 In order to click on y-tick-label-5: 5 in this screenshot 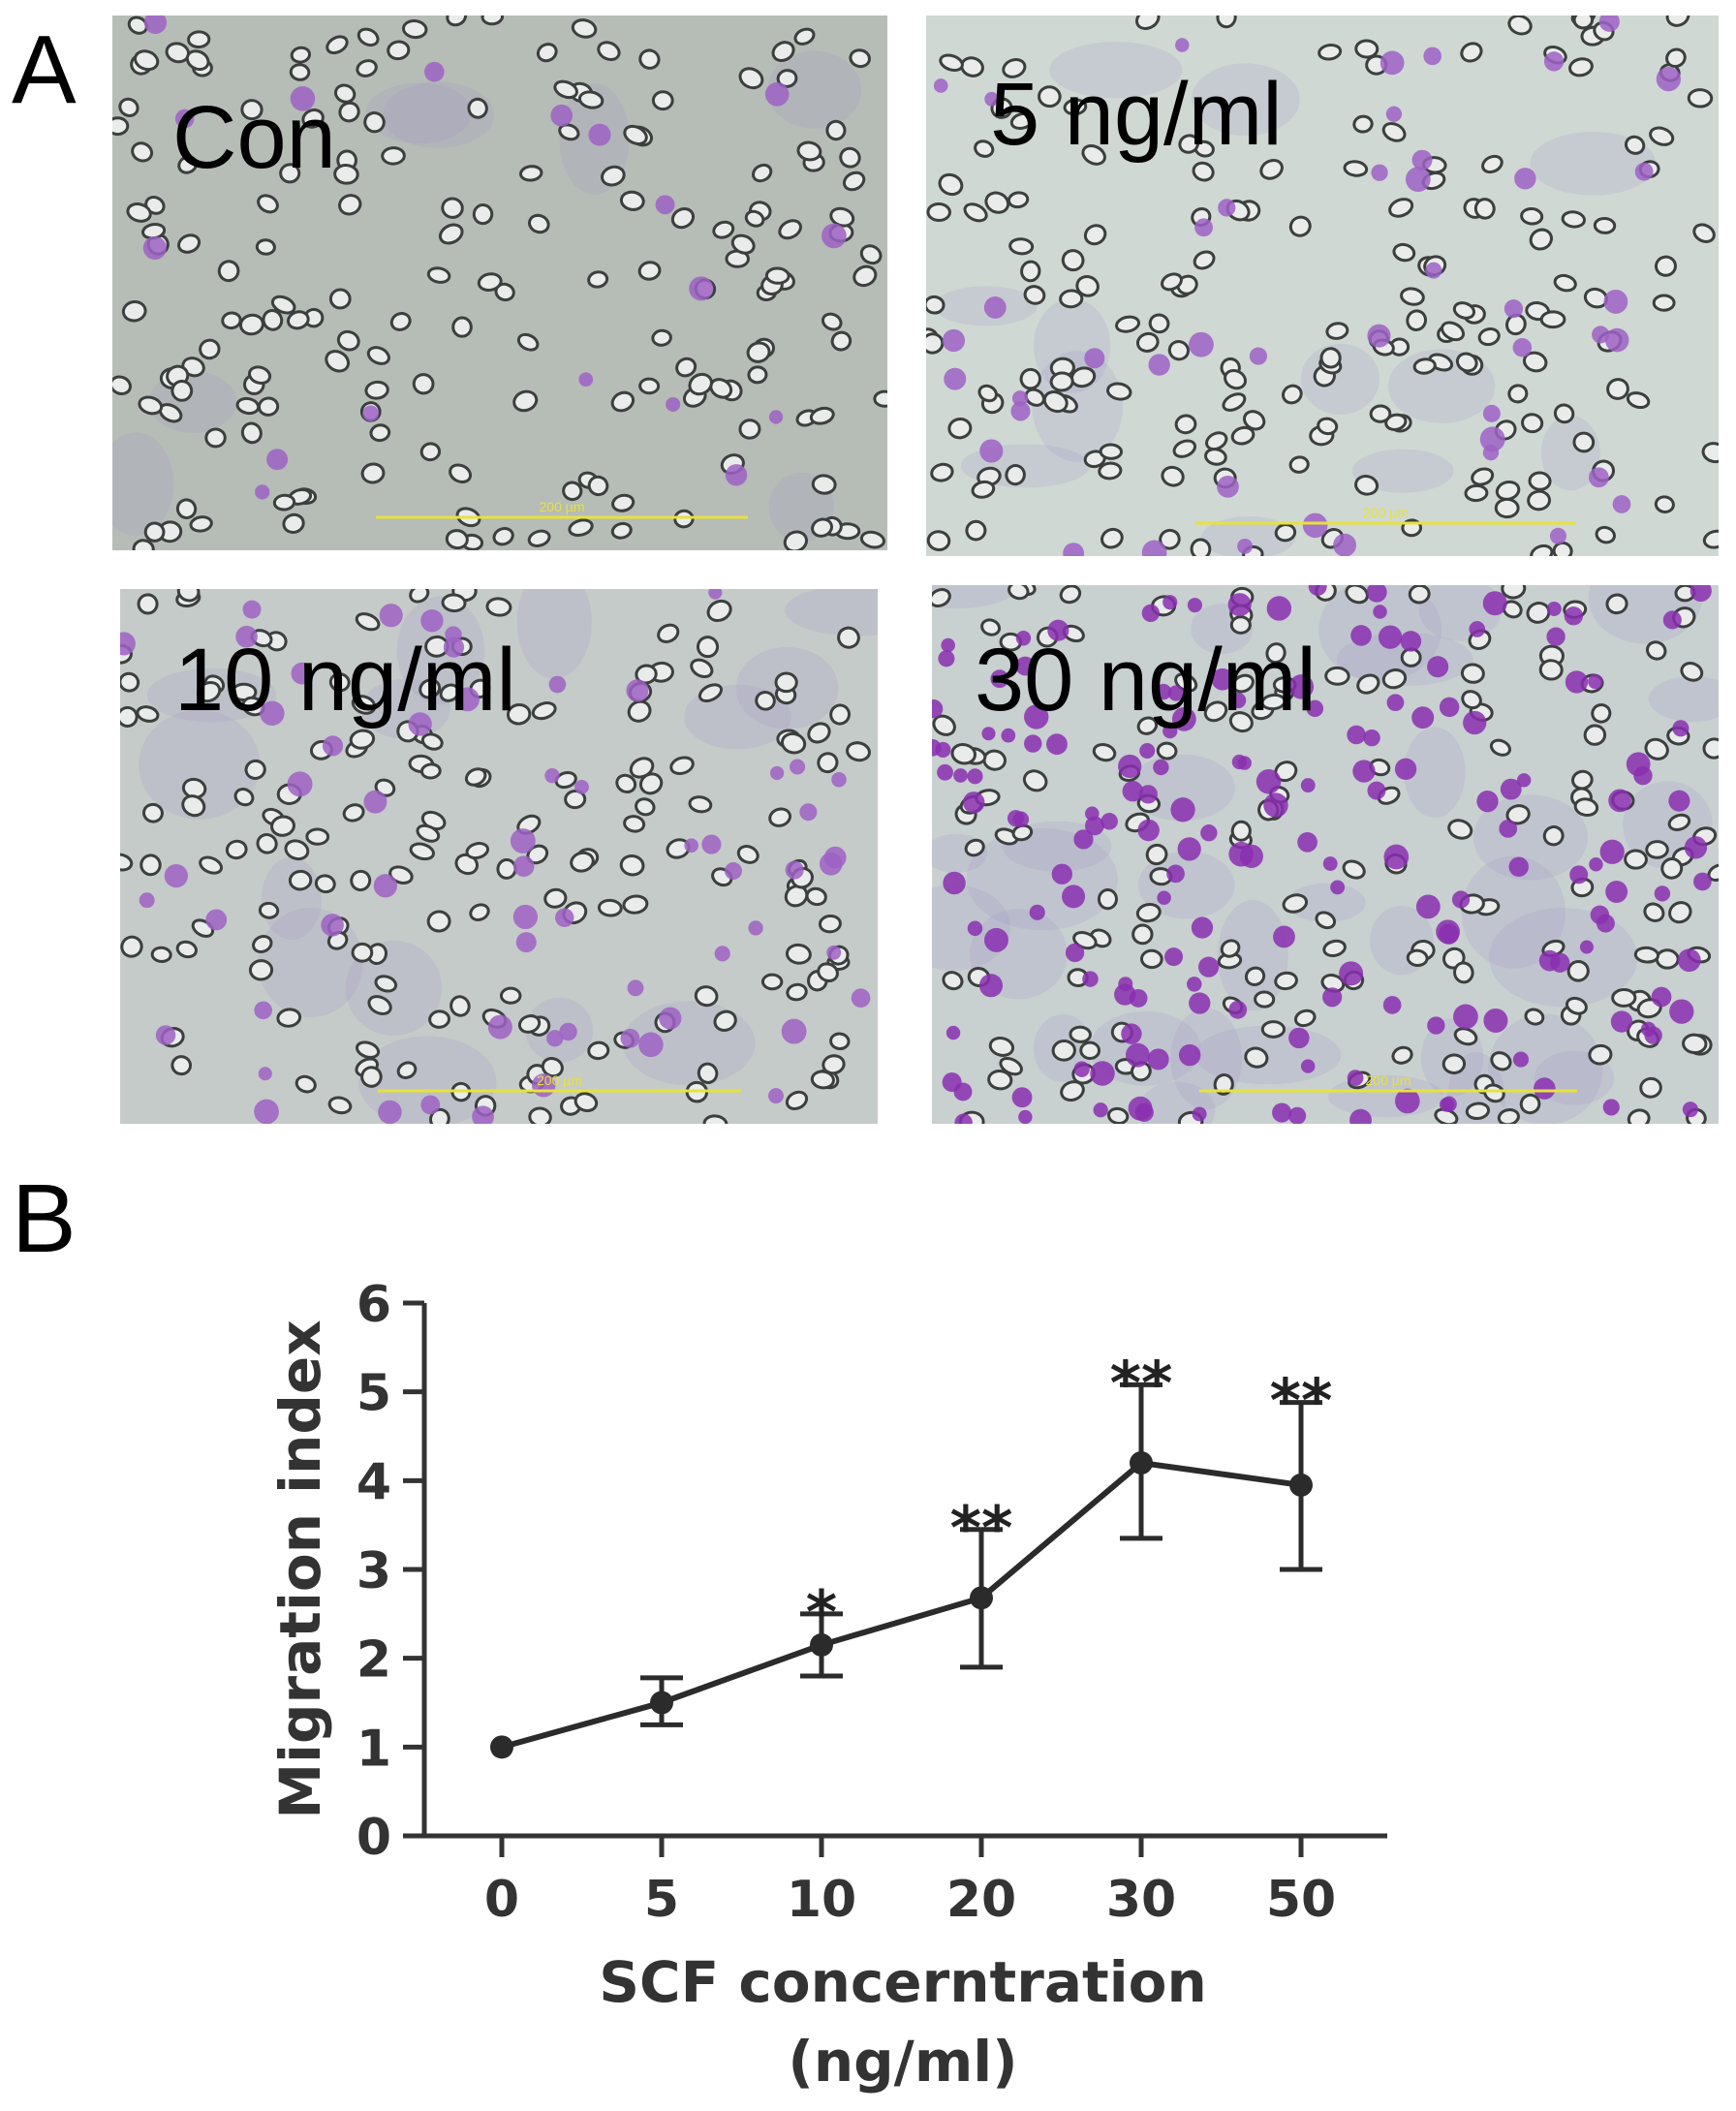, I will do `click(373, 1394)`.